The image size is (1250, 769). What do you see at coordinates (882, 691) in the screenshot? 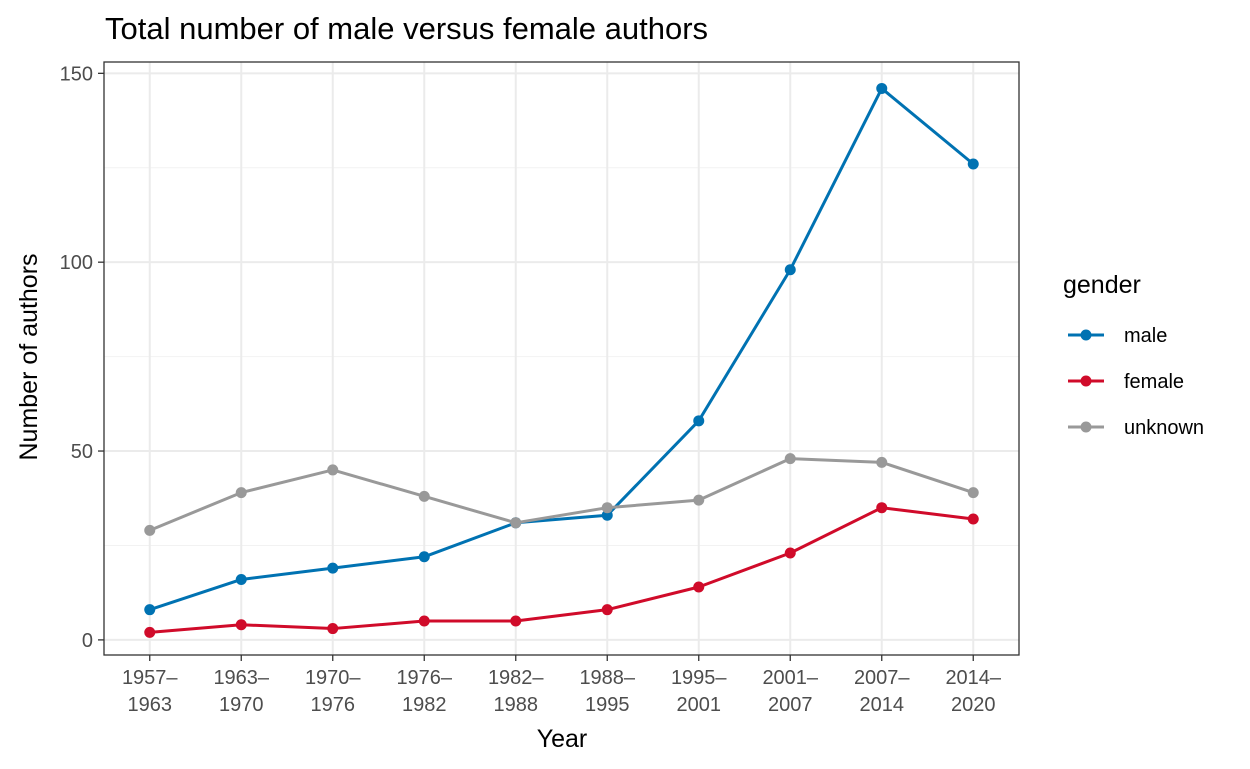
I see `x-tick-label: 2007– 2014` at bounding box center [882, 691].